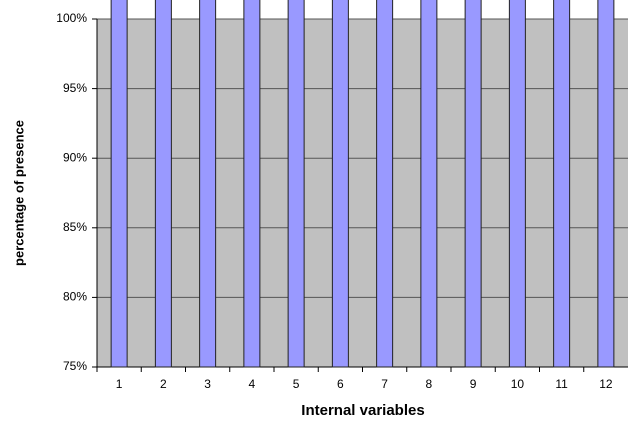 The width and height of the screenshot is (629, 426). Describe the element at coordinates (561, 384) in the screenshot. I see `x-tick-label: 11` at that location.